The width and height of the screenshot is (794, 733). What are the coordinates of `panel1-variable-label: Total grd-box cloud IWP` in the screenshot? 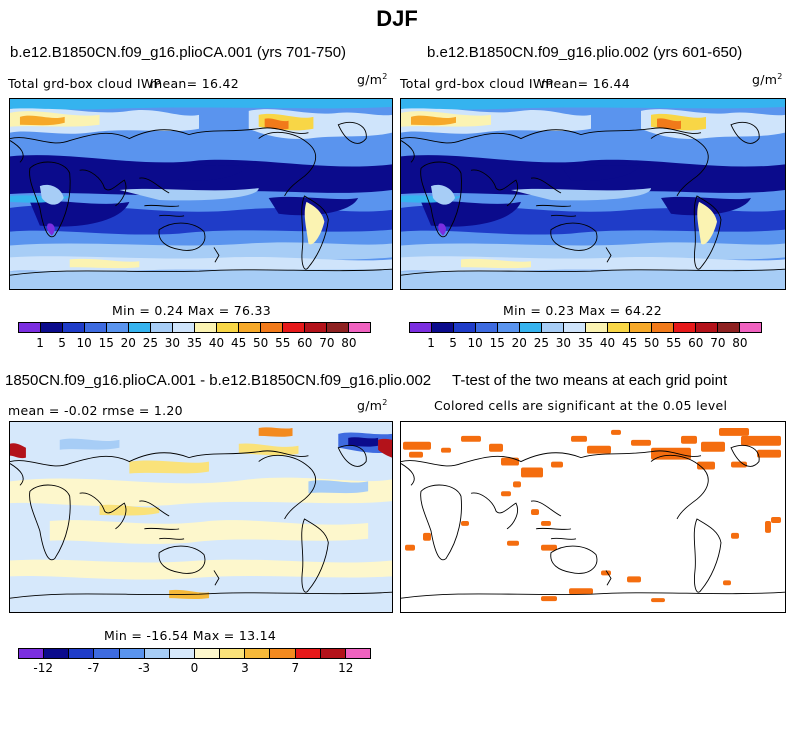 It's located at (85, 83).